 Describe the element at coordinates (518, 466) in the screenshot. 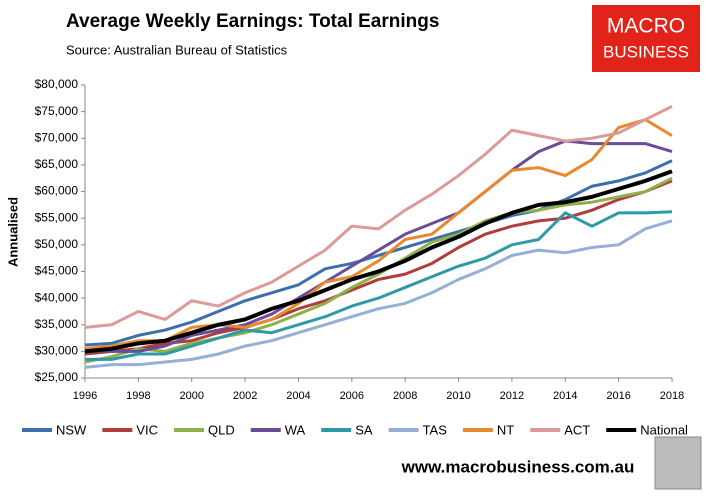

I see `footer-url: www.macrobusiness.com.au` at that location.